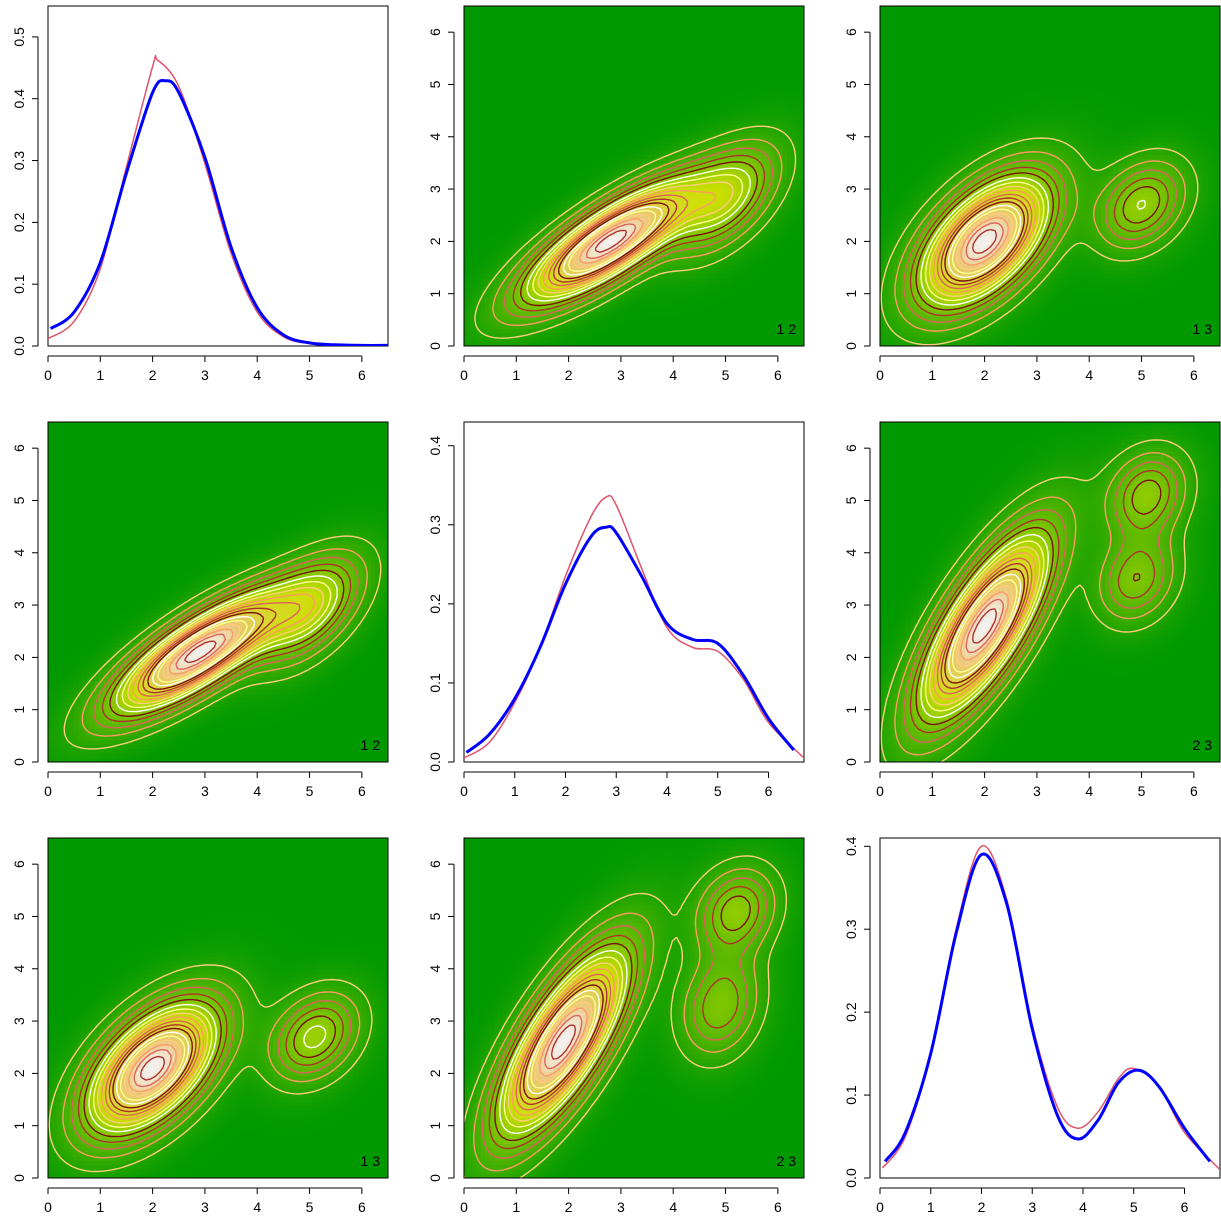 This screenshot has height=1221, width=1221. What do you see at coordinates (787, 1161) in the screenshot?
I see `panel-tag: 2 3` at bounding box center [787, 1161].